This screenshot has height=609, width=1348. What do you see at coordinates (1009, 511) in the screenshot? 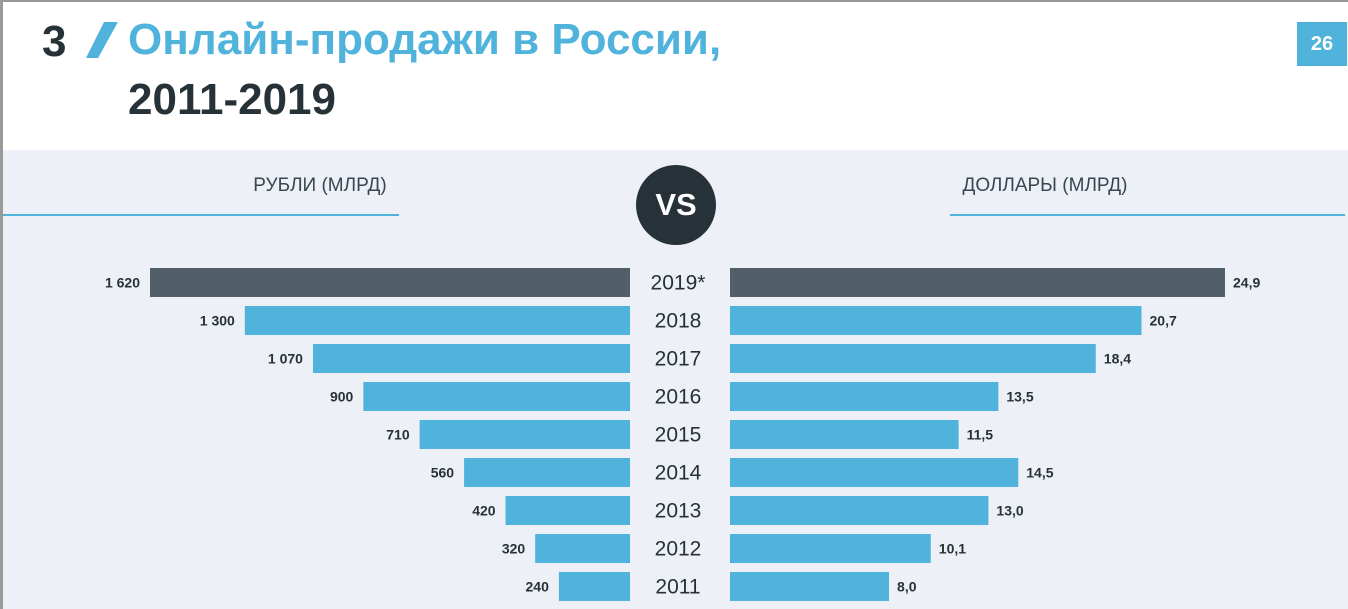
I see `dollars-value-label: 13,0` at bounding box center [1009, 511].